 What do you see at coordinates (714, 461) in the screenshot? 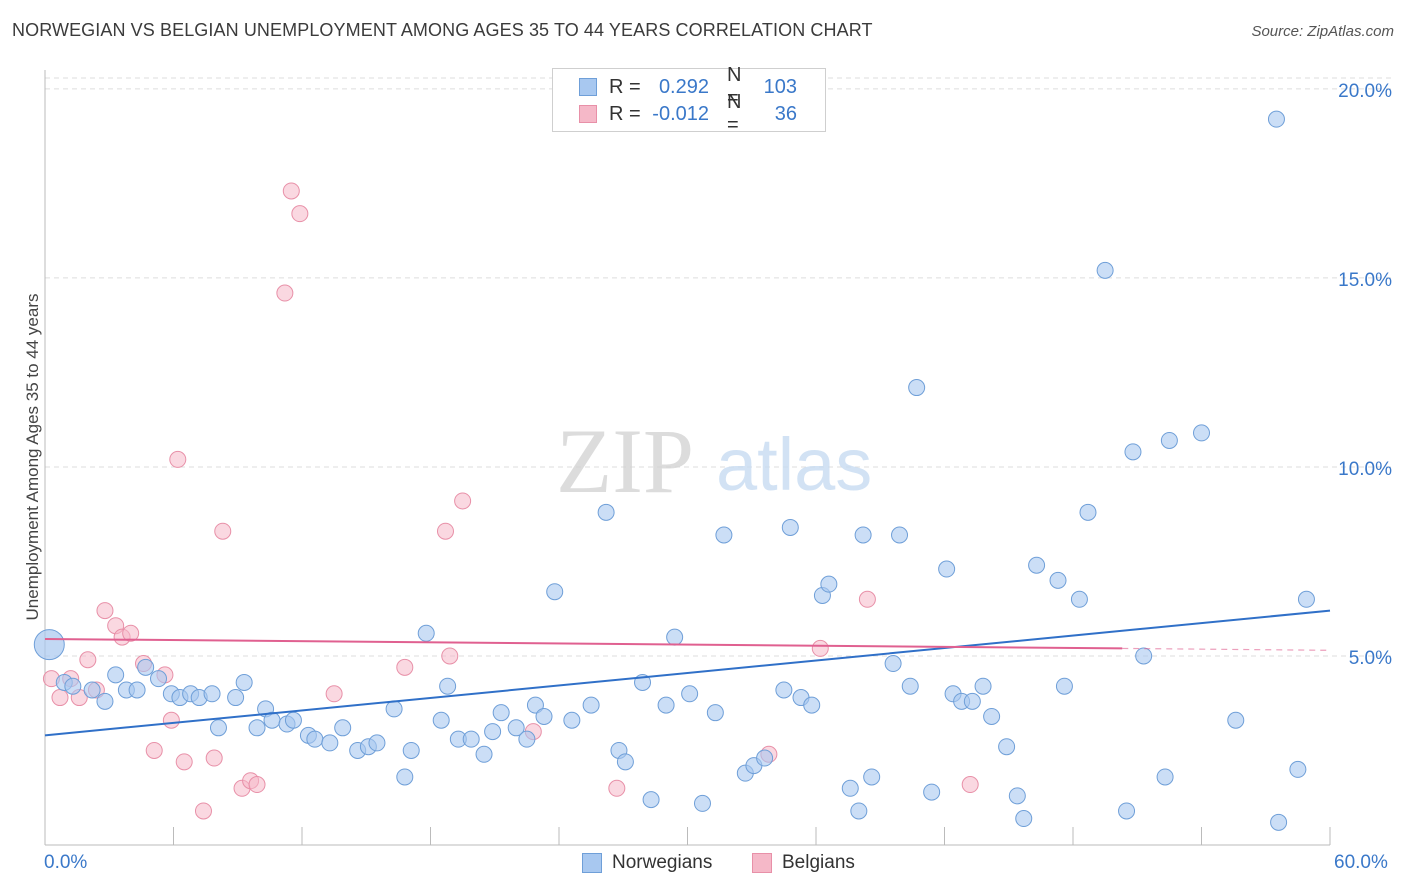
I see `watermark: ZIP atlas` at bounding box center [714, 461].